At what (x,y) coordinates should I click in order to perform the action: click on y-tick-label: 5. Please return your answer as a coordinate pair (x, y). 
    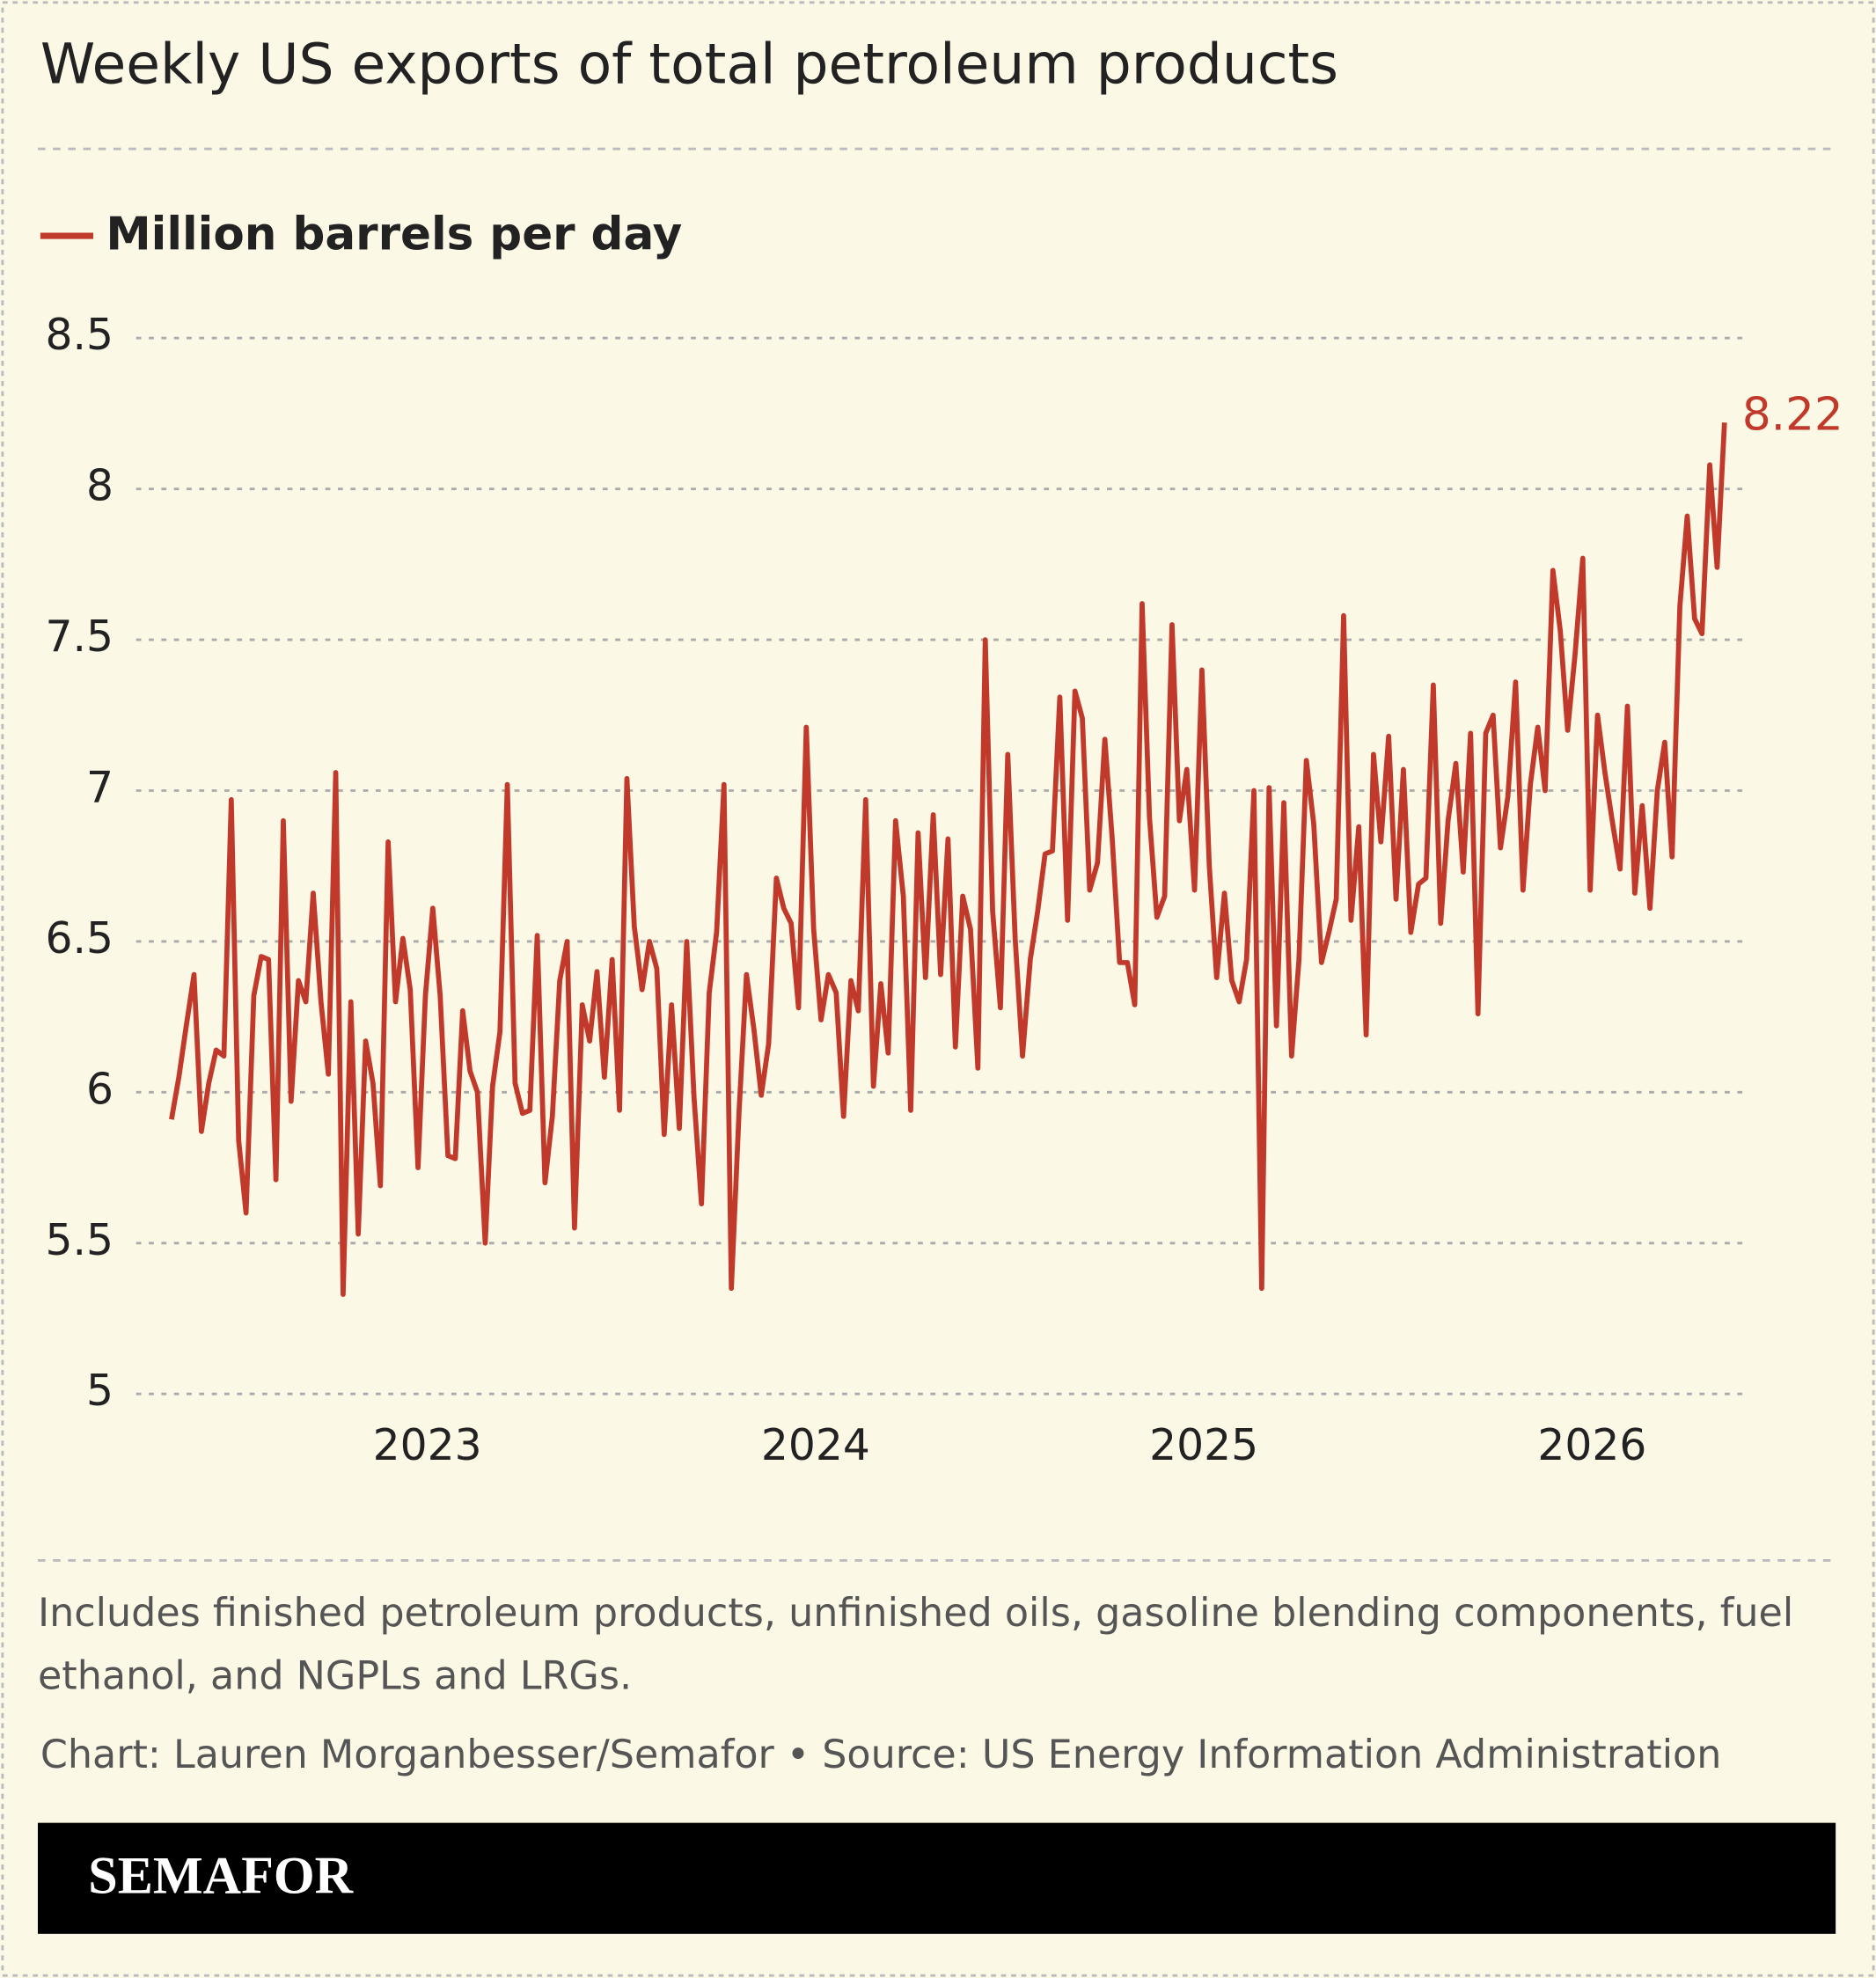
    Looking at the image, I should click on (100, 1391).